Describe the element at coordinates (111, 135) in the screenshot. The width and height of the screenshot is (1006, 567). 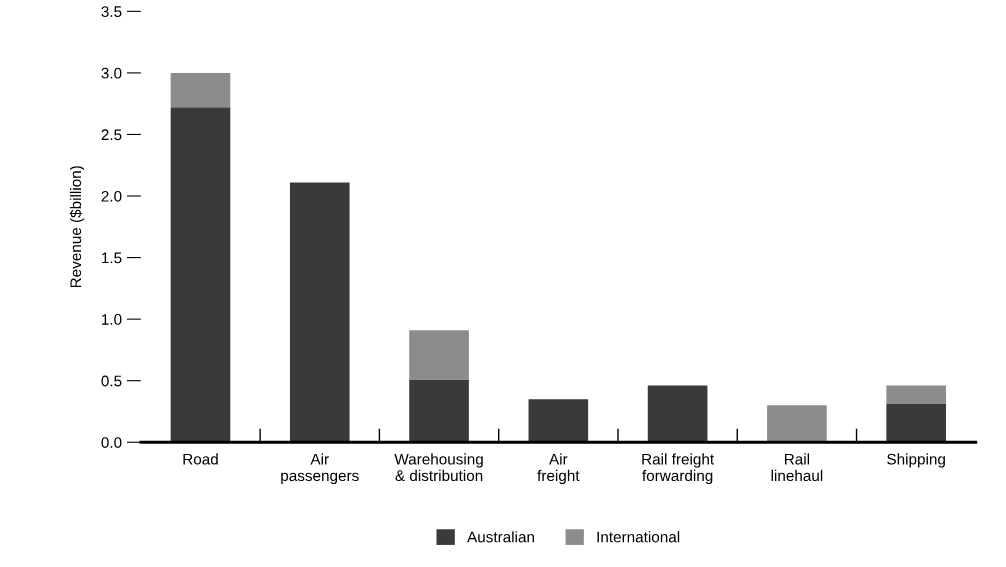
I see `y-tick-label: 2.5` at that location.